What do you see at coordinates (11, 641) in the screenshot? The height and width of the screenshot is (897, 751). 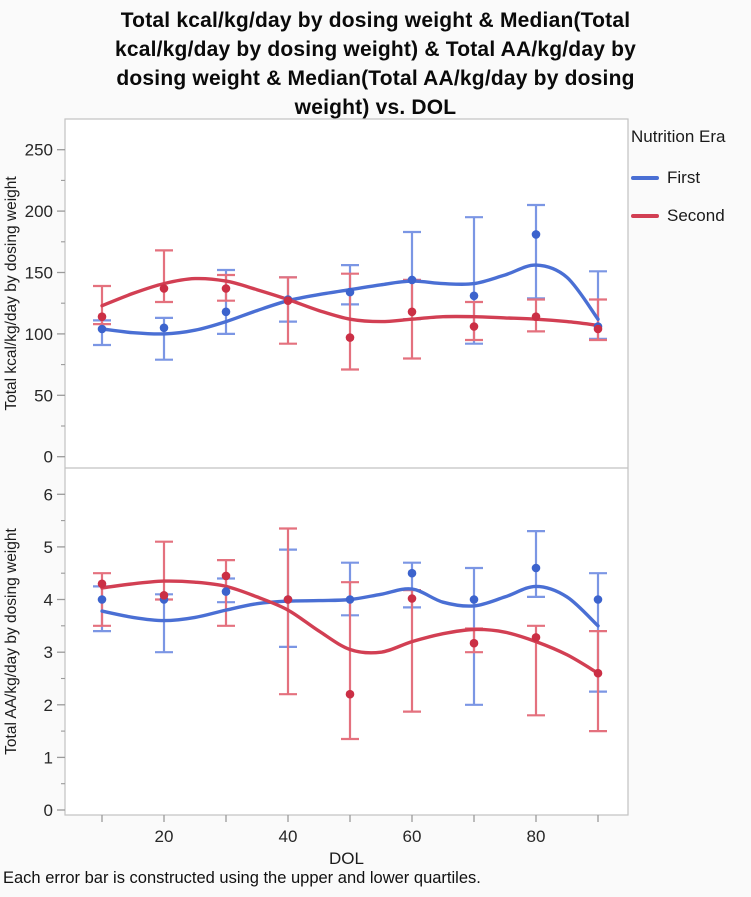 I see `svg-text:Total AA/kg/day by dosing weig: Total AA/kg/day by dosing weight` at bounding box center [11, 641].